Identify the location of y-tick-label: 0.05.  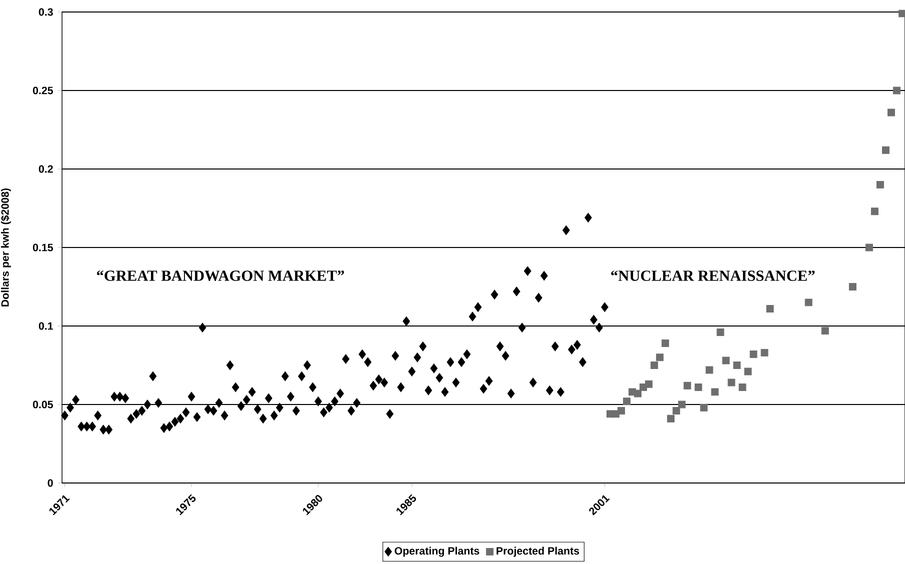
(42, 404).